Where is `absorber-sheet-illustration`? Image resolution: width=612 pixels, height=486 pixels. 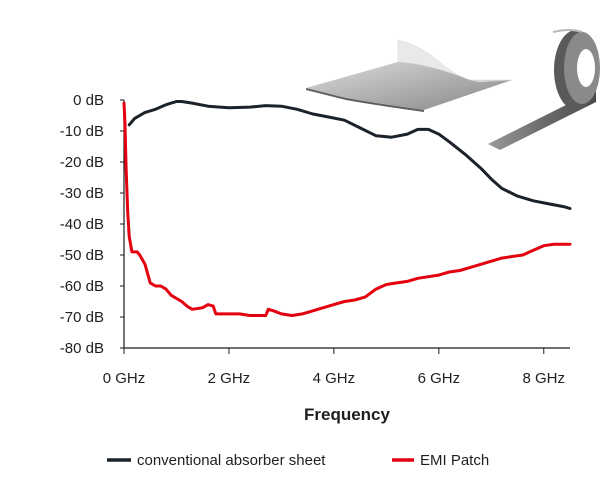 absorber-sheet-illustration is located at coordinates (409, 75).